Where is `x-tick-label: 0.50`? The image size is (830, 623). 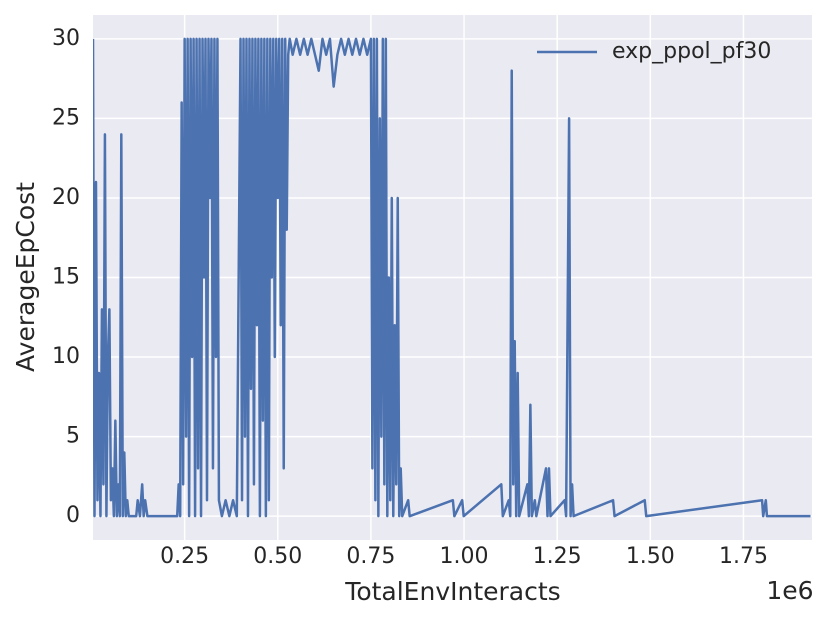
x-tick-label: 0.50 is located at coordinates (277, 556).